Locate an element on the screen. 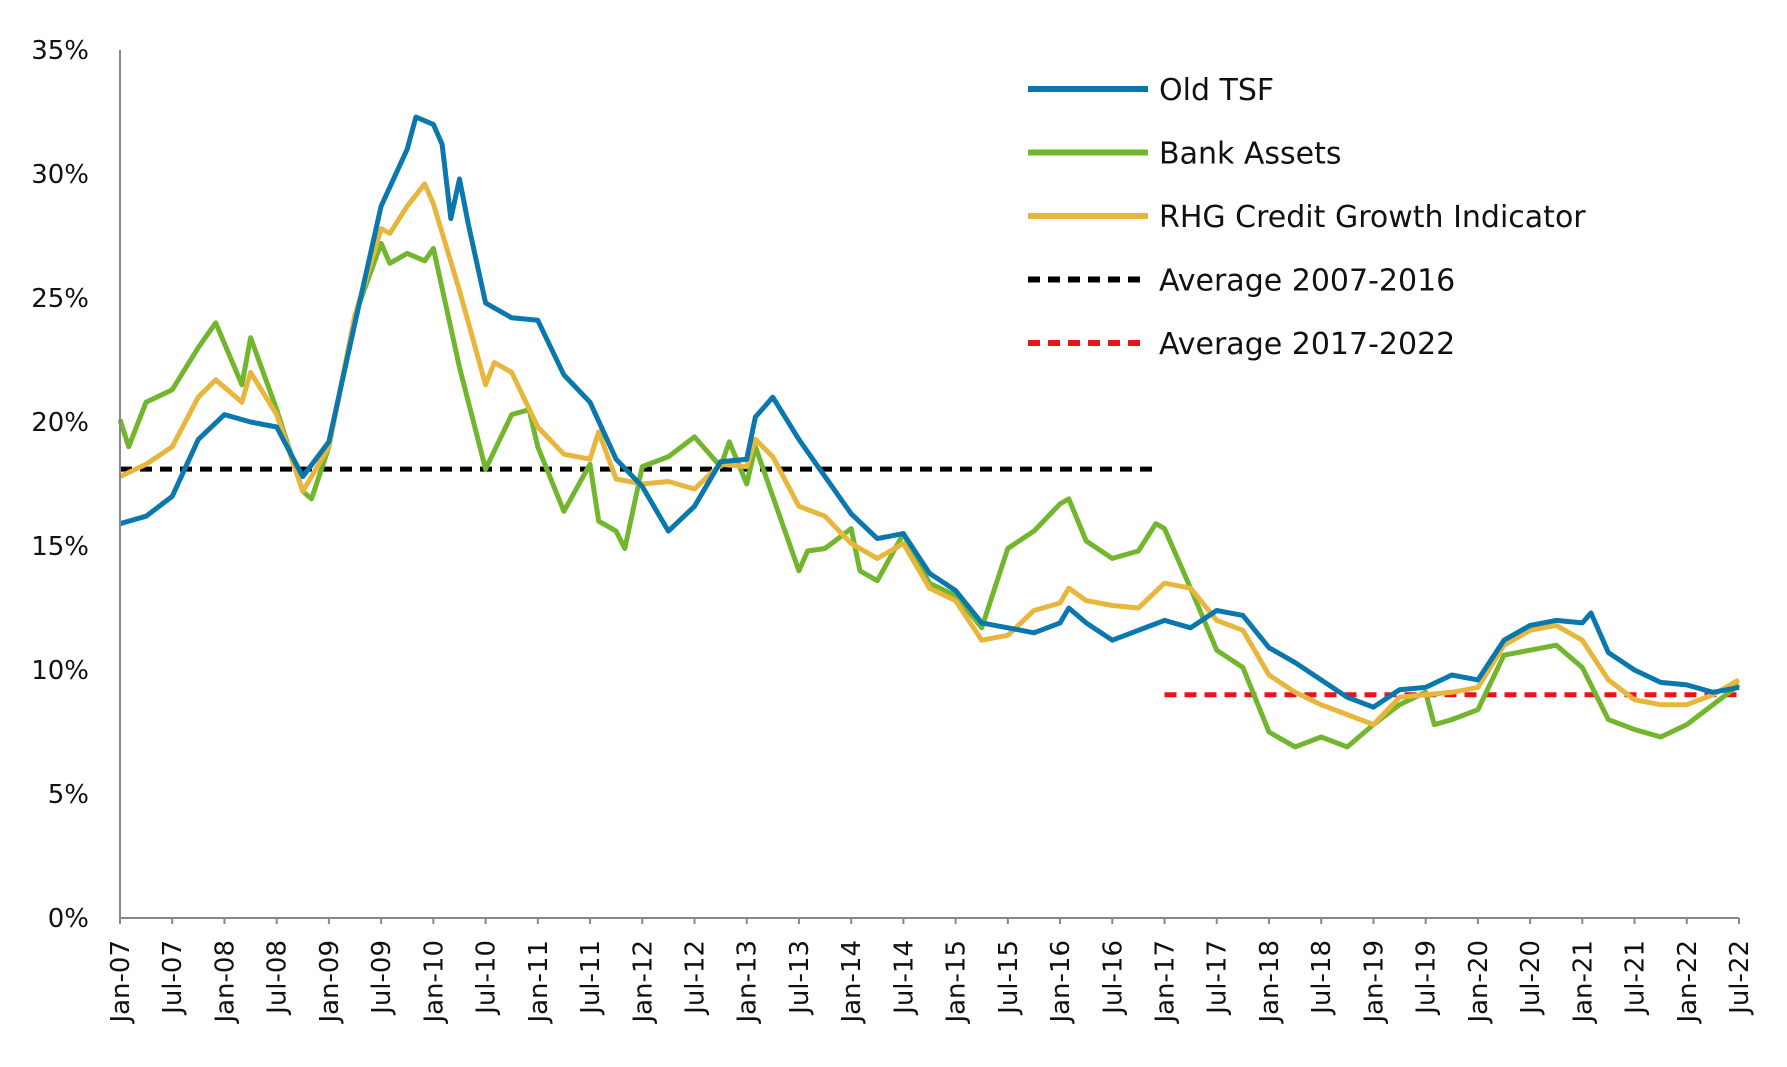  x-tick-label: Jan-16 is located at coordinates (1061, 982).